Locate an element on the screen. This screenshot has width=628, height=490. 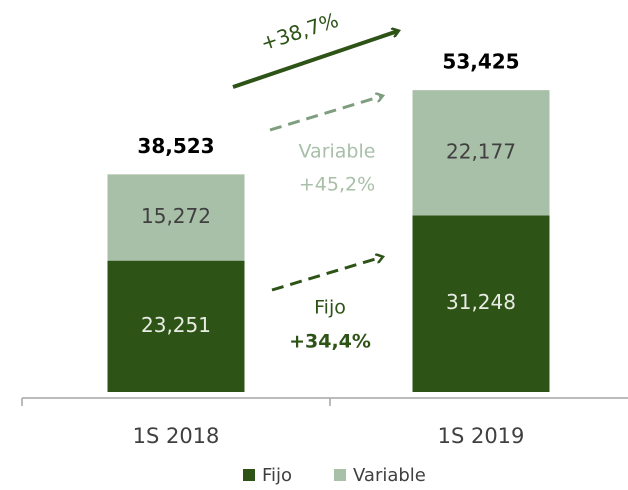
x-tick-label: 1S 2018 is located at coordinates (176, 436).